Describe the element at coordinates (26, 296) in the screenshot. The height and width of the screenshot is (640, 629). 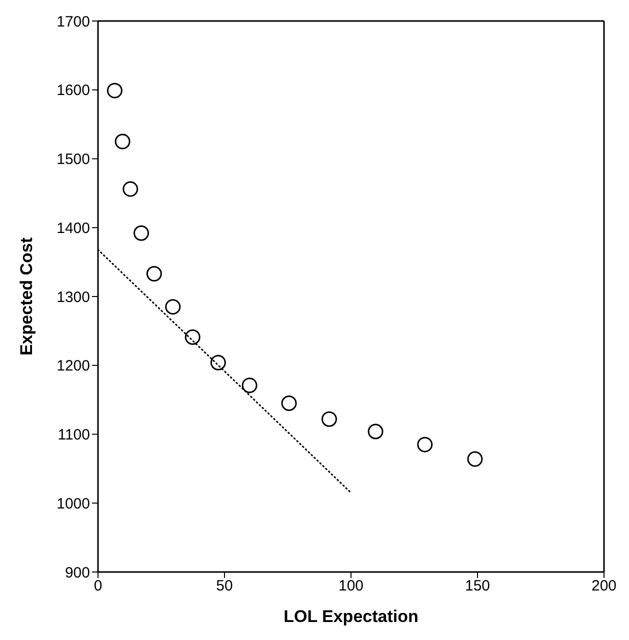
I see `y-axis-title: Expected Cost` at that location.